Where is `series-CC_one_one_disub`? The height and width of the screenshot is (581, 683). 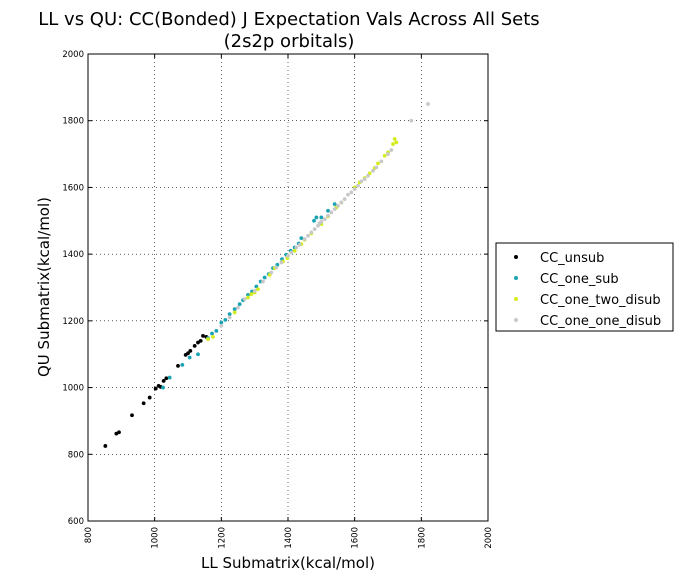 series-CC_one_one_disub is located at coordinates (324, 215).